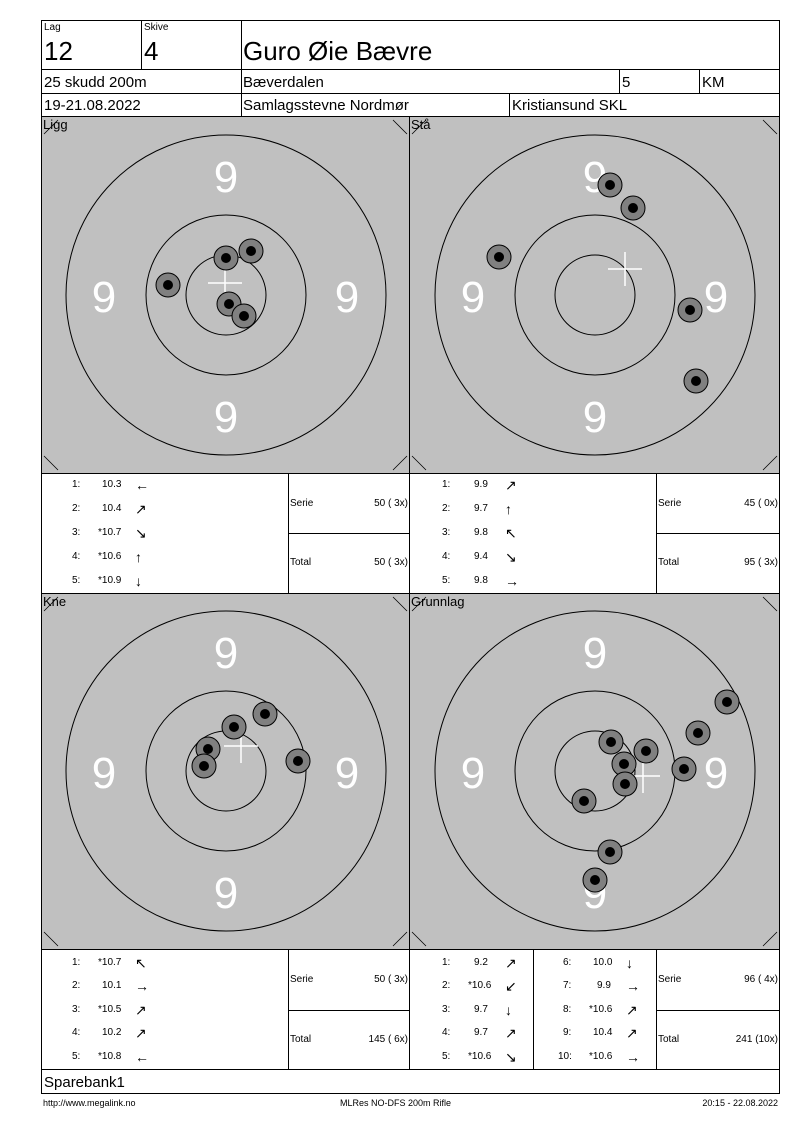  I want to click on target-title-ligg: Ligg, so click(55, 124).